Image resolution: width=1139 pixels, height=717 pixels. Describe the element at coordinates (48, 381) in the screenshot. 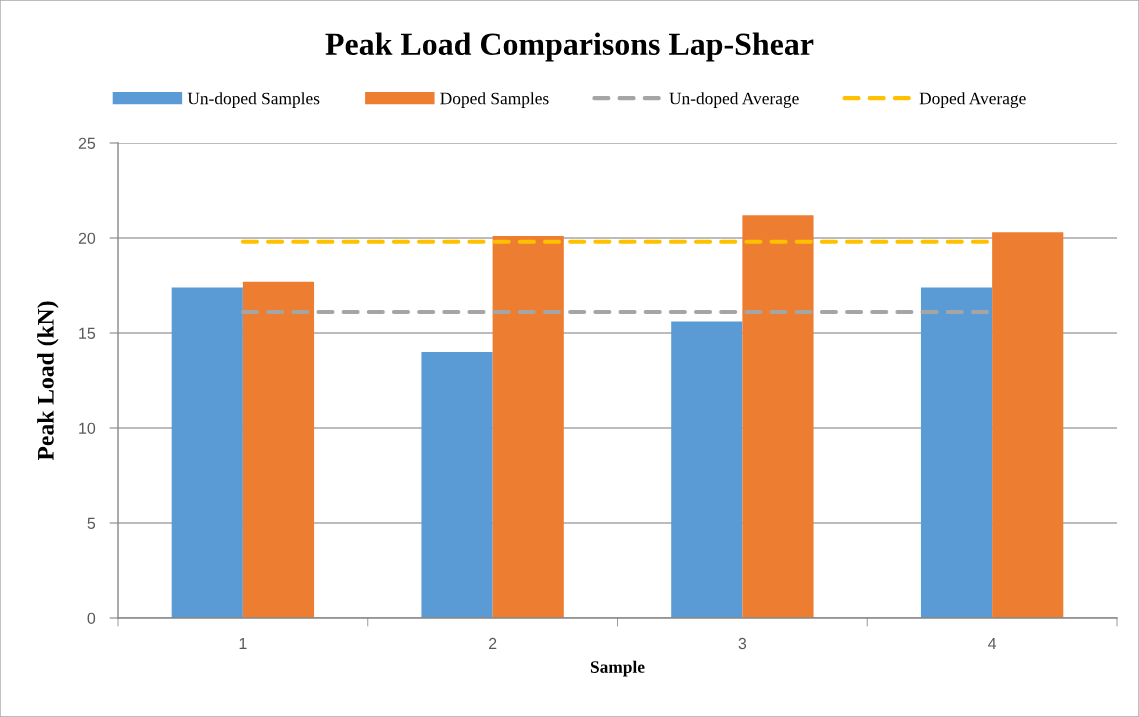

I see `y-axis-title: Peak Load (kN)` at that location.